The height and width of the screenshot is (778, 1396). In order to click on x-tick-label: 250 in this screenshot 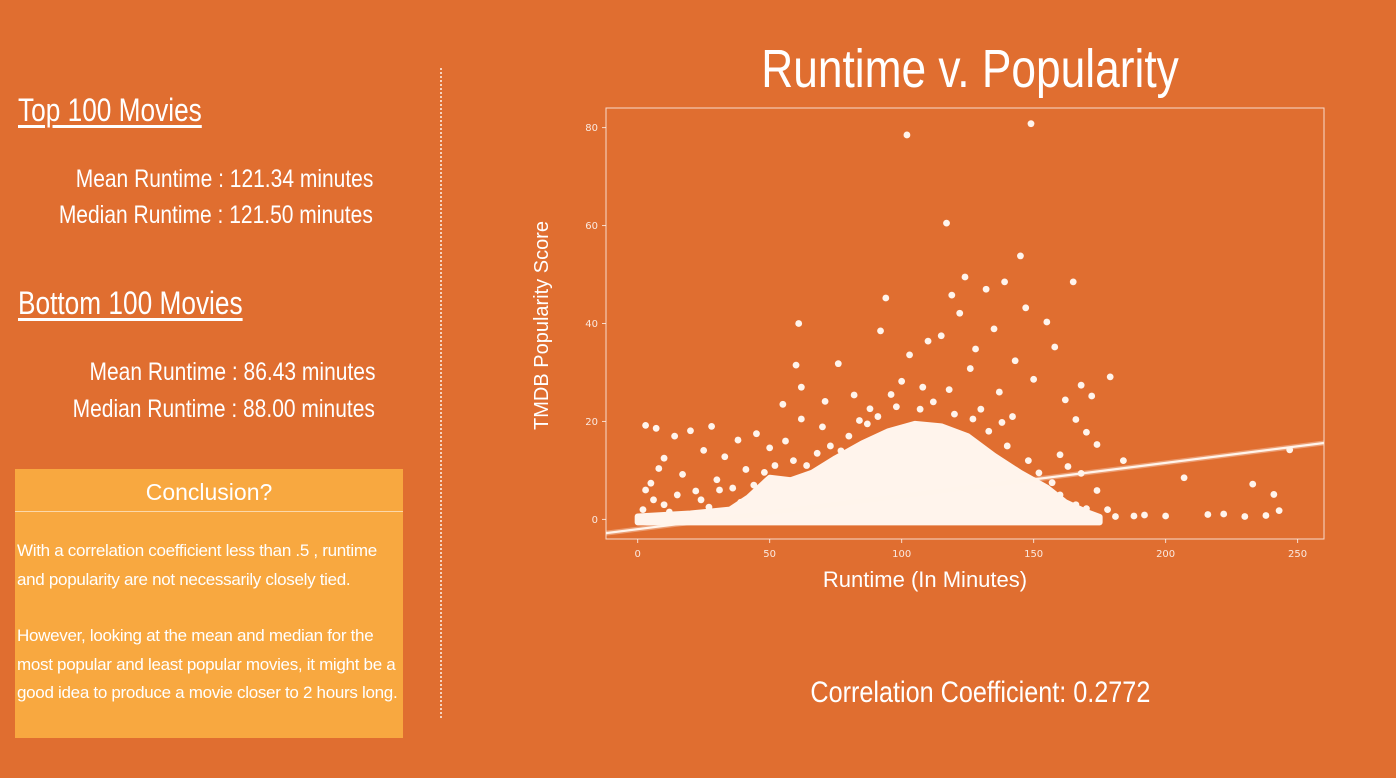, I will do `click(1297, 554)`.